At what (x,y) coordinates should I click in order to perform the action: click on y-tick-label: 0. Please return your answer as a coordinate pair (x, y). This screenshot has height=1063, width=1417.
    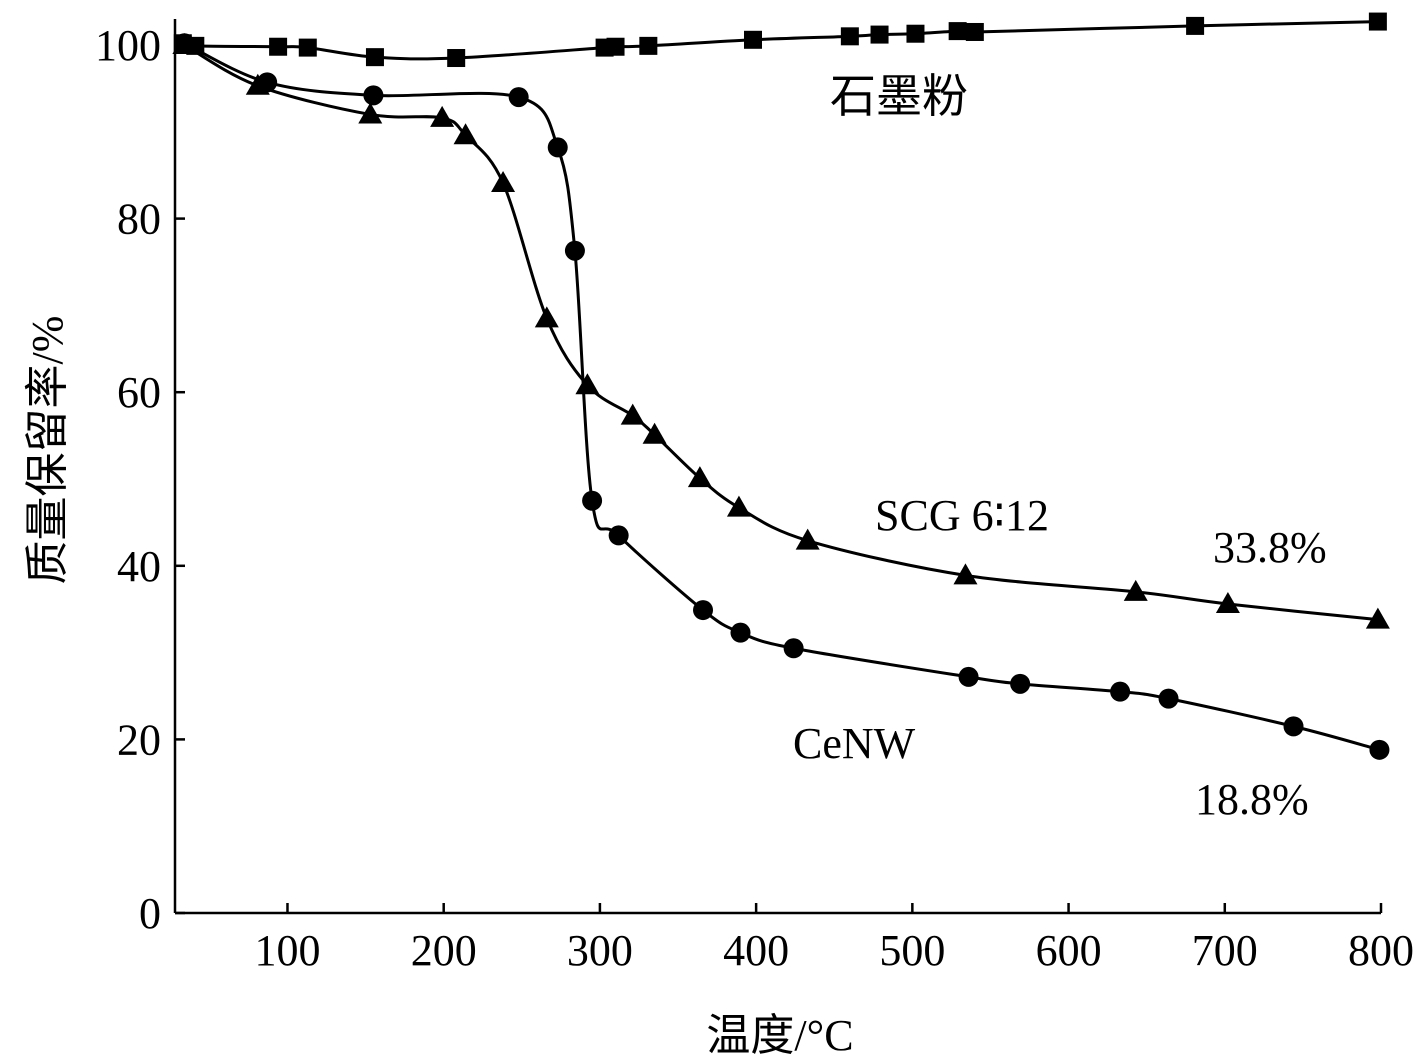
    Looking at the image, I should click on (150, 913).